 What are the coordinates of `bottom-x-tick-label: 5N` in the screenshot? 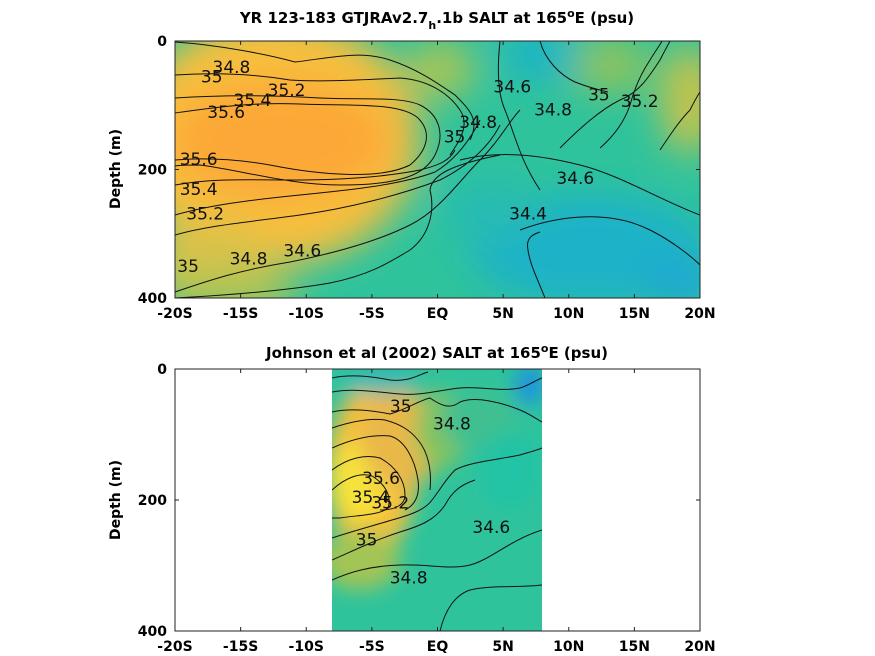 It's located at (502, 647).